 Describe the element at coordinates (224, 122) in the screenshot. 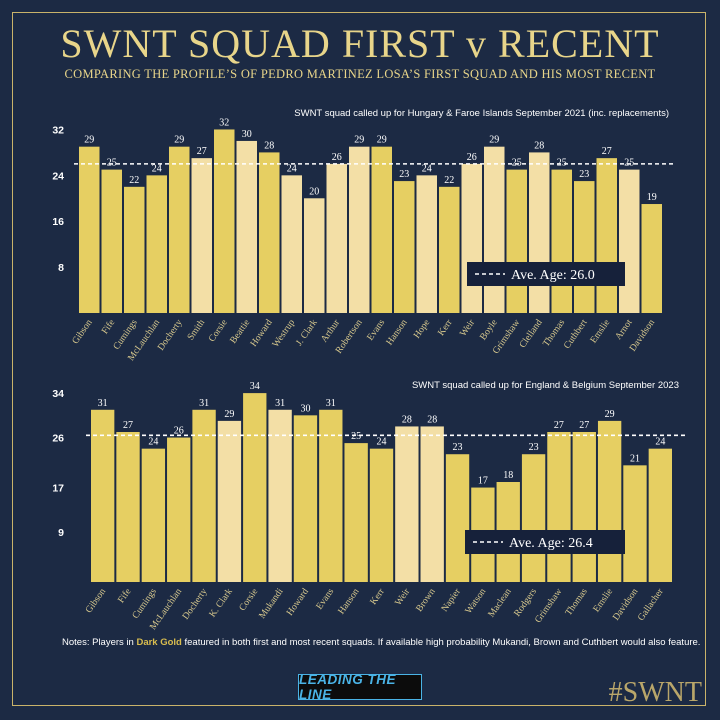

I see `bar-value-label: 32` at that location.